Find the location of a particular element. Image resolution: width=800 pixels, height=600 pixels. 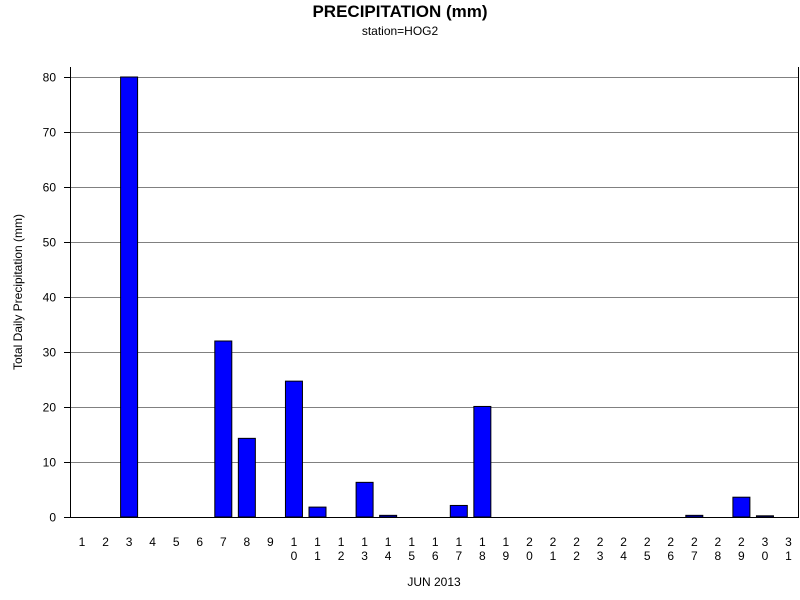

y-axis-label: Total Daily Precipitation (mm) is located at coordinates (18, 292).